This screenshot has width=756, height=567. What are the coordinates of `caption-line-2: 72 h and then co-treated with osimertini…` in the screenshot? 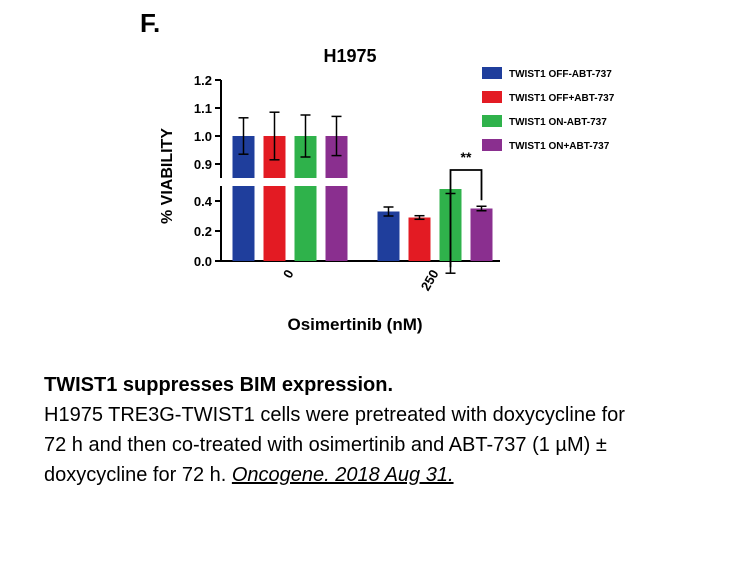 It's located at (325, 445).